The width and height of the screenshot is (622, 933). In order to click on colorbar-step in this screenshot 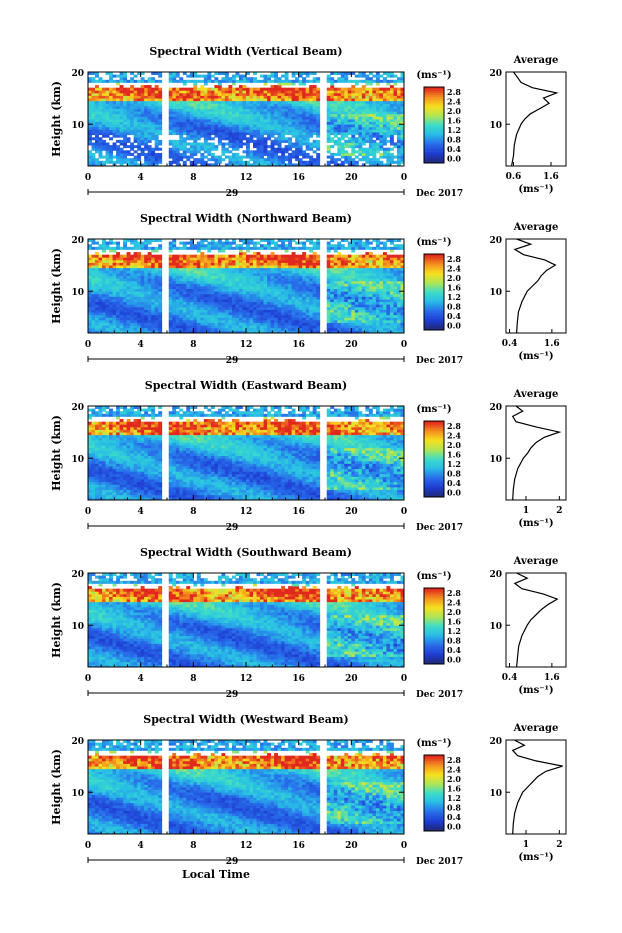, I will do `click(434, 94)`.